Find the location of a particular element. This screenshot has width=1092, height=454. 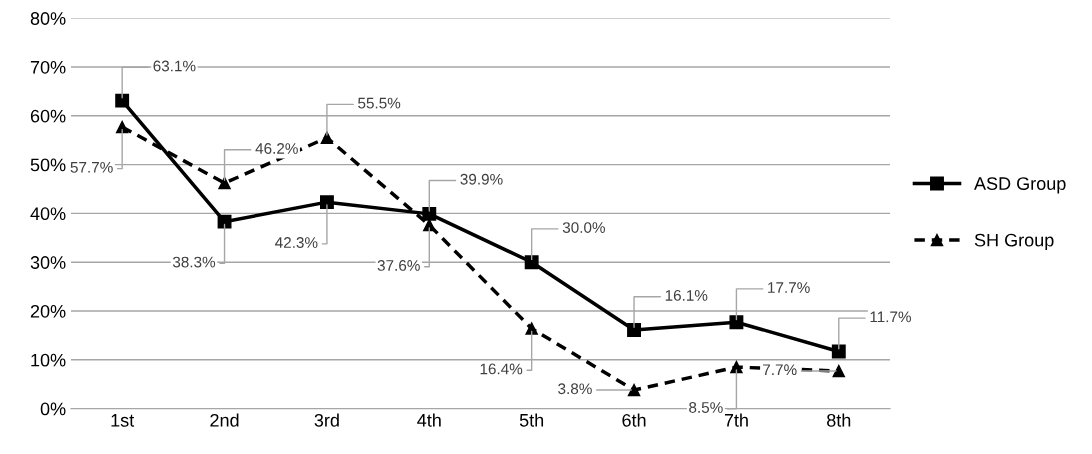

data-label: 46.2% is located at coordinates (276, 148).